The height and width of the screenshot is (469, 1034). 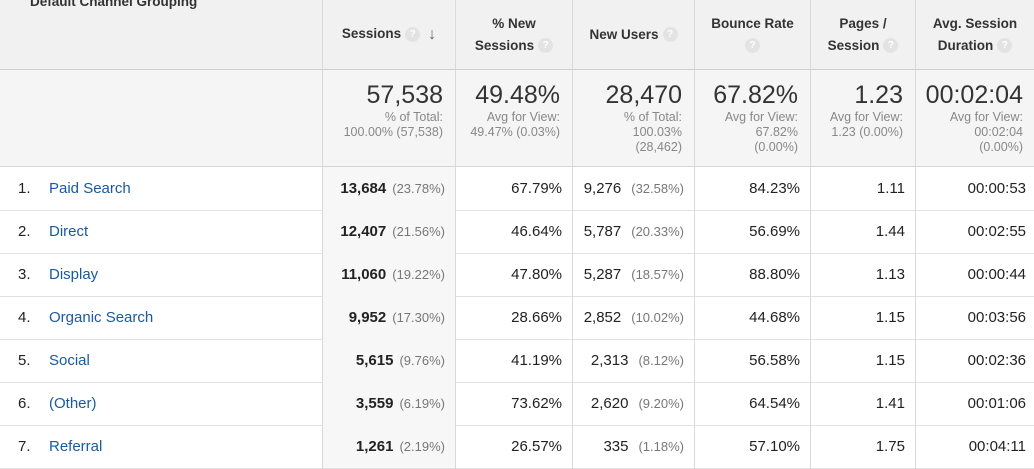 I want to click on new-users-value: 5,287, so click(x=602, y=274).